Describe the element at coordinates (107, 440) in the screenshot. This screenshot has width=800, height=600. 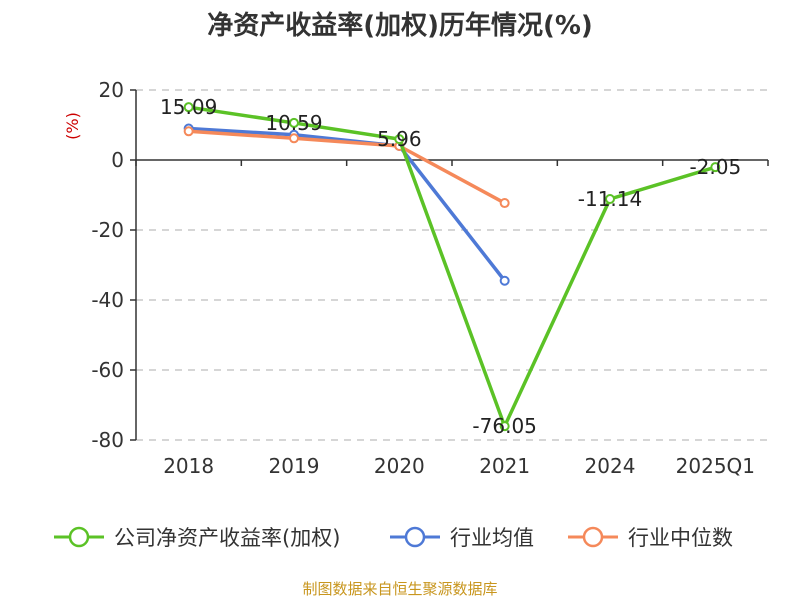
I see `y-tick-label: -80` at that location.